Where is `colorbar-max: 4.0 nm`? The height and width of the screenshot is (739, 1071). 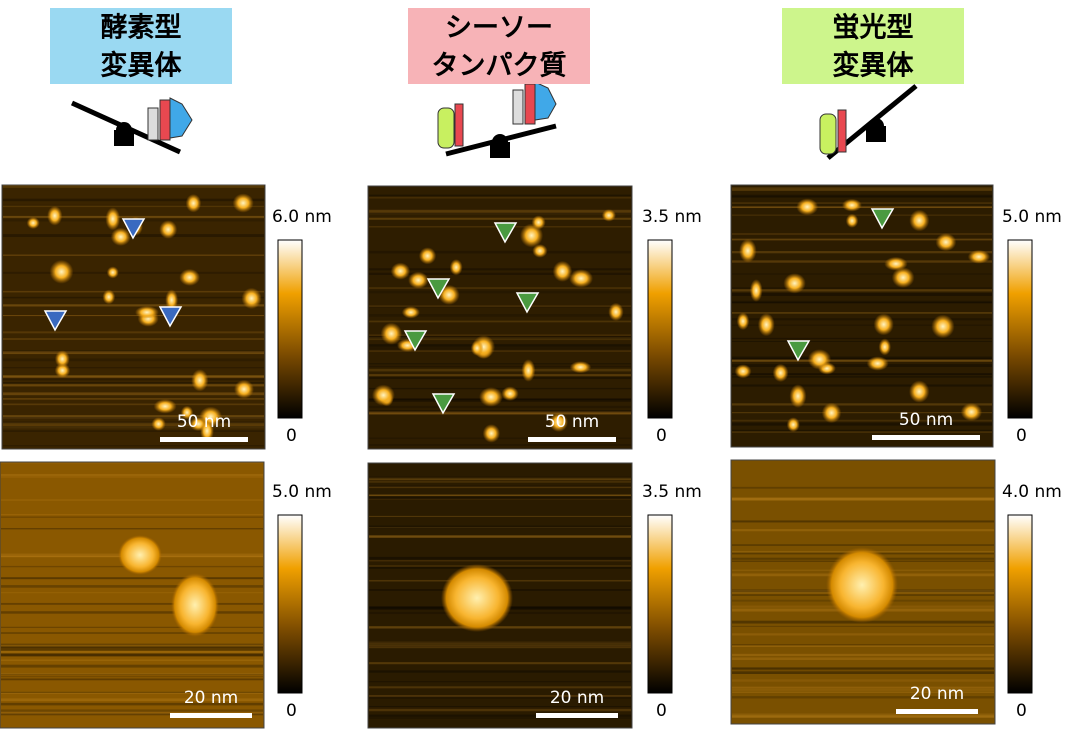
colorbar-max: 4.0 nm is located at coordinates (1032, 492).